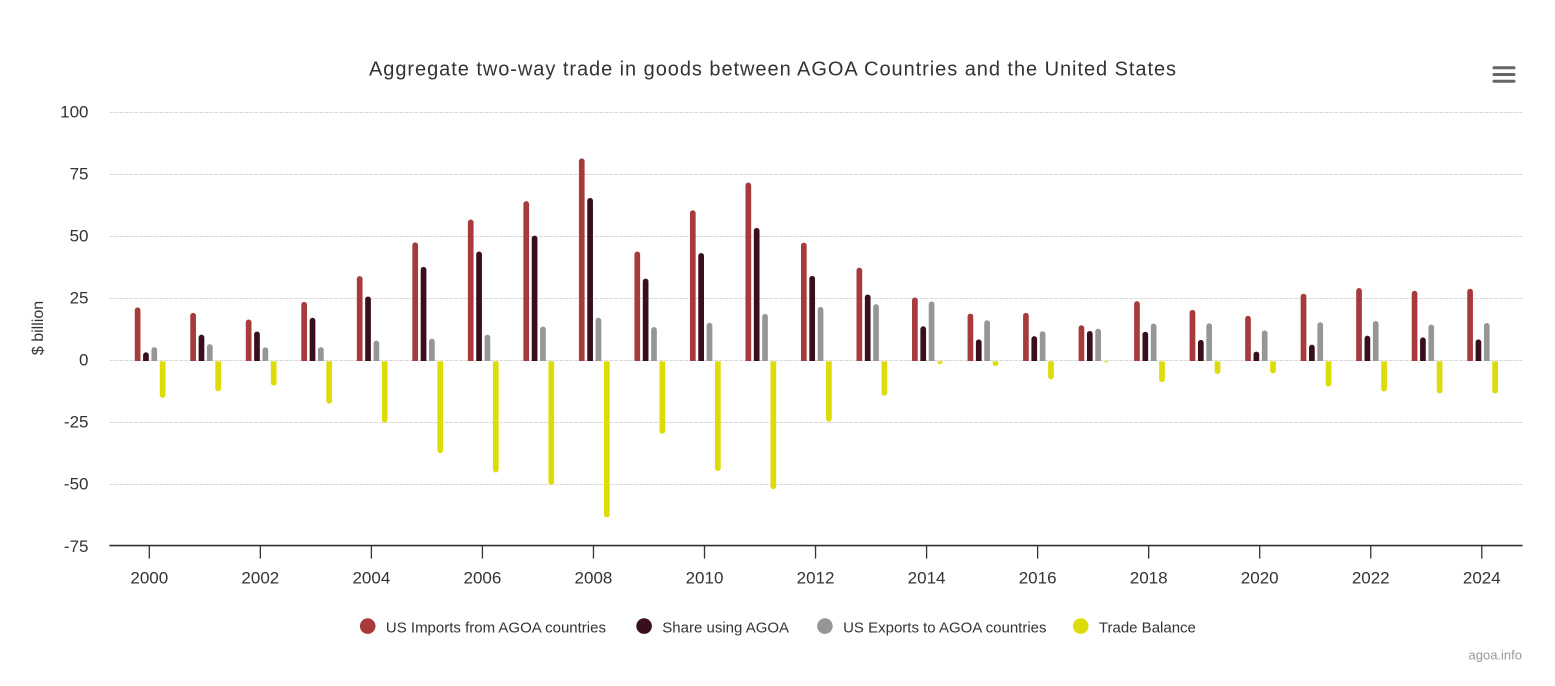 This screenshot has width=1555, height=686. I want to click on svg-text: Trade Balance, so click(1147, 627).